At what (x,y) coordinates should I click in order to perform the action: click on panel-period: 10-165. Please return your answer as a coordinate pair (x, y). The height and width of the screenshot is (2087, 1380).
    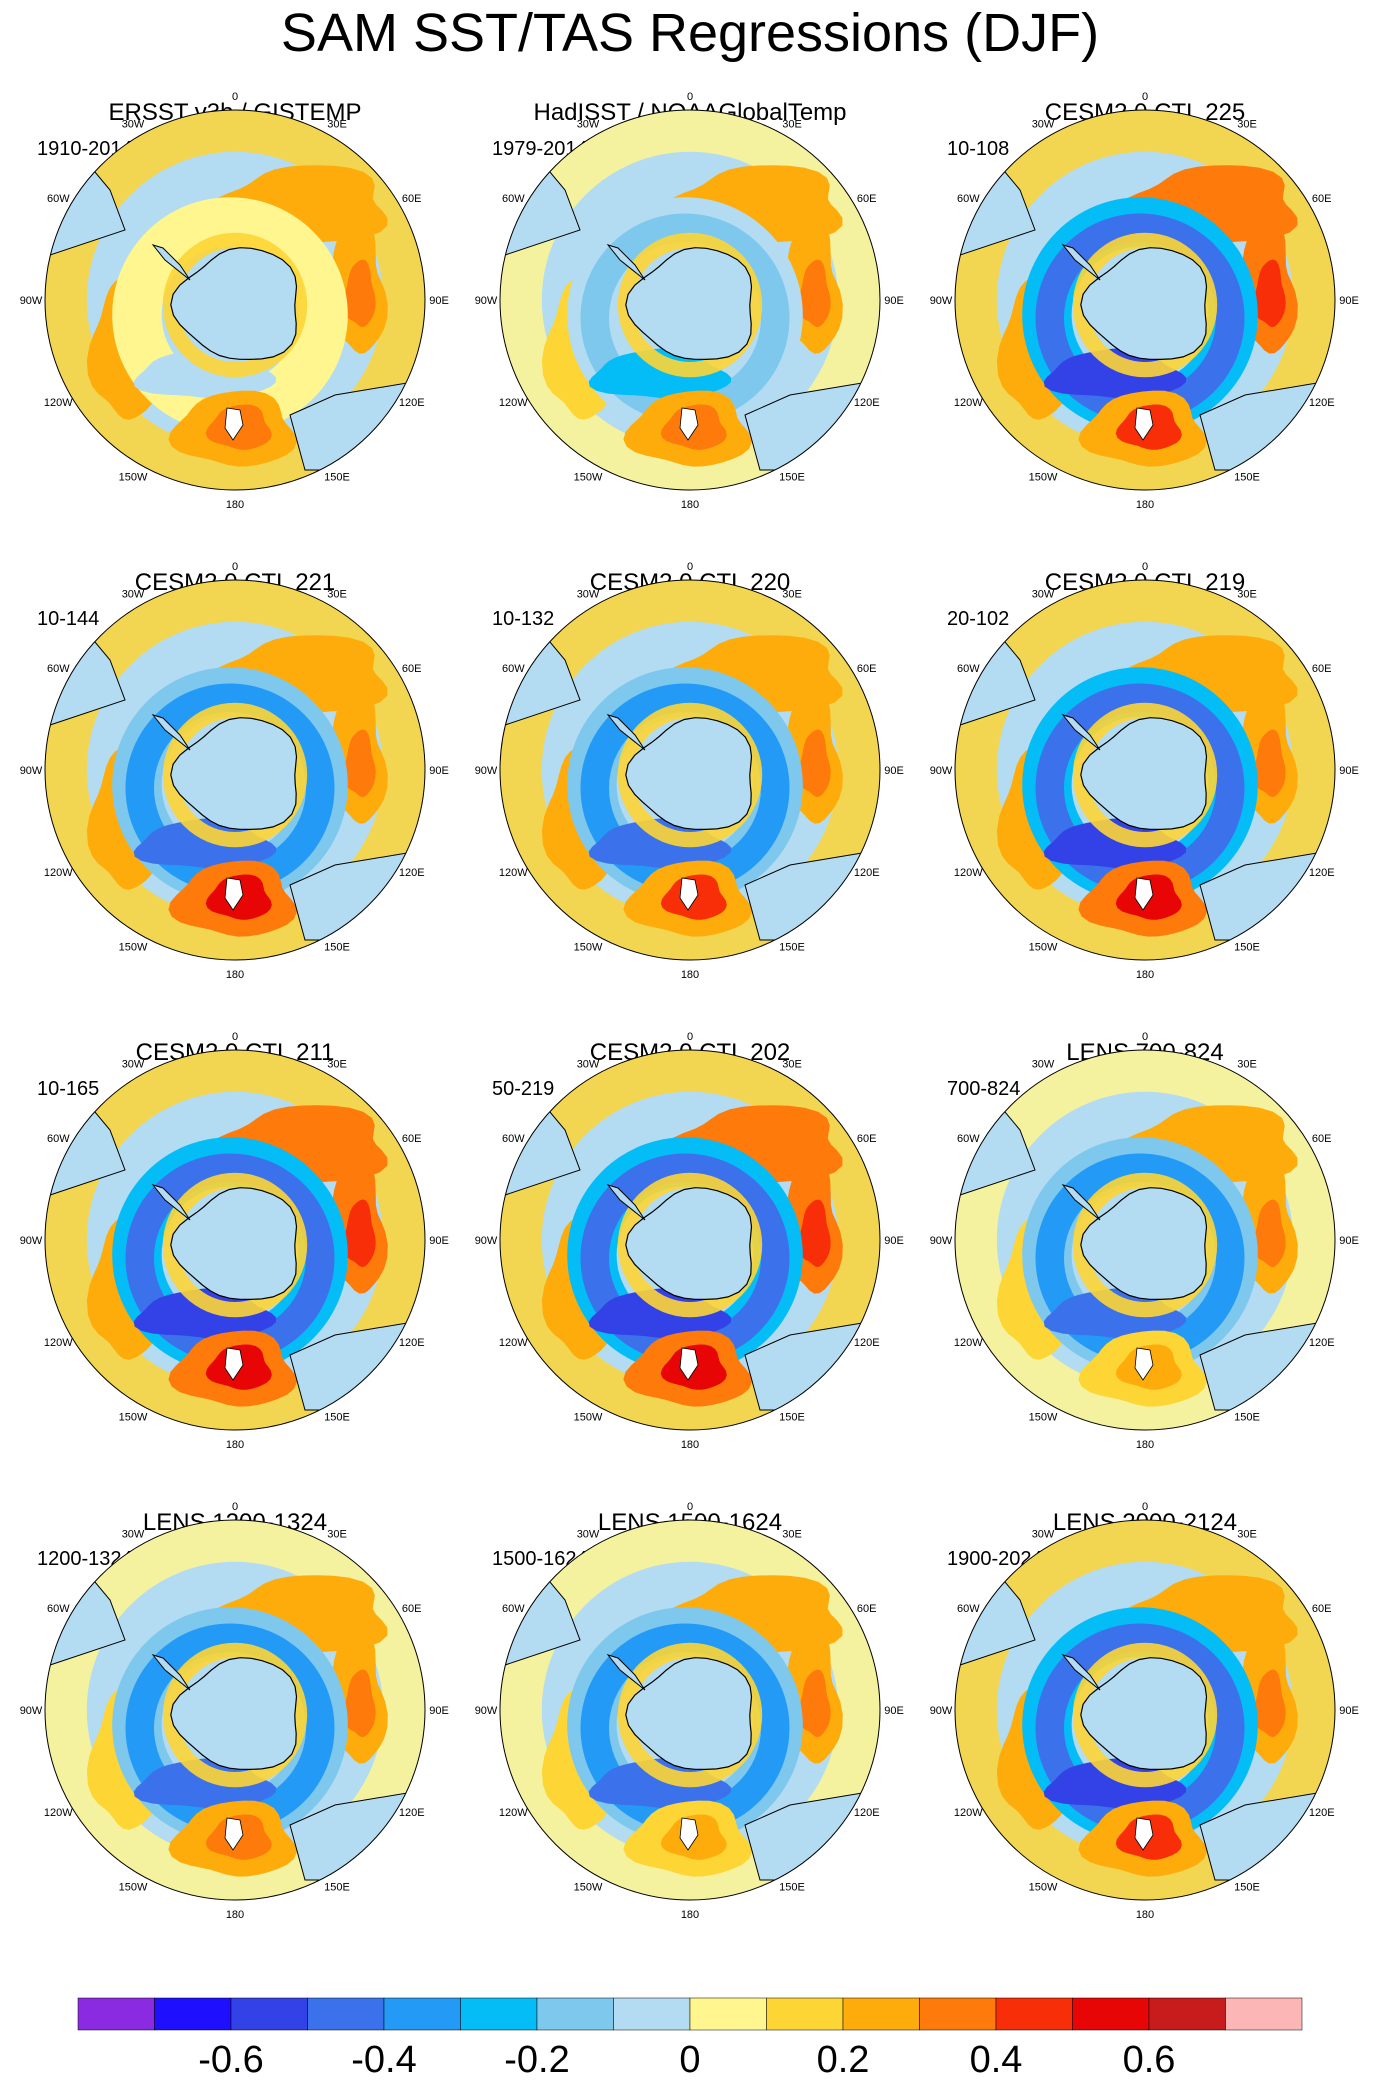
    Looking at the image, I should click on (68, 1089).